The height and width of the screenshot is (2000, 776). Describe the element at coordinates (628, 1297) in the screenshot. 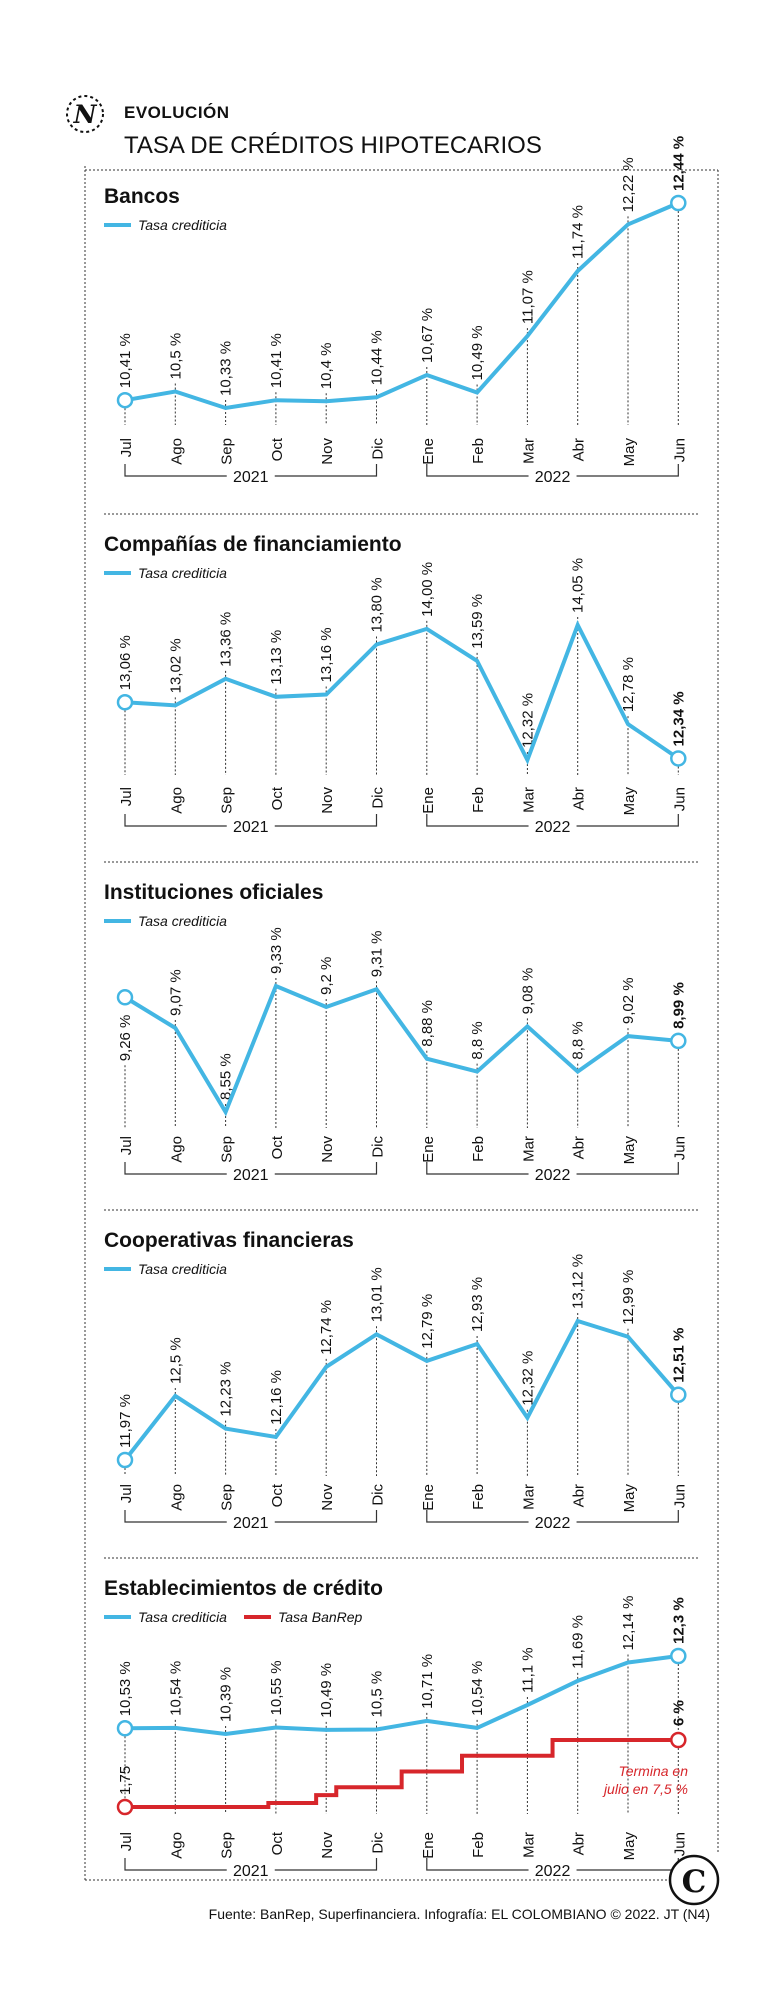

I see `data-label: 12,99 %` at that location.